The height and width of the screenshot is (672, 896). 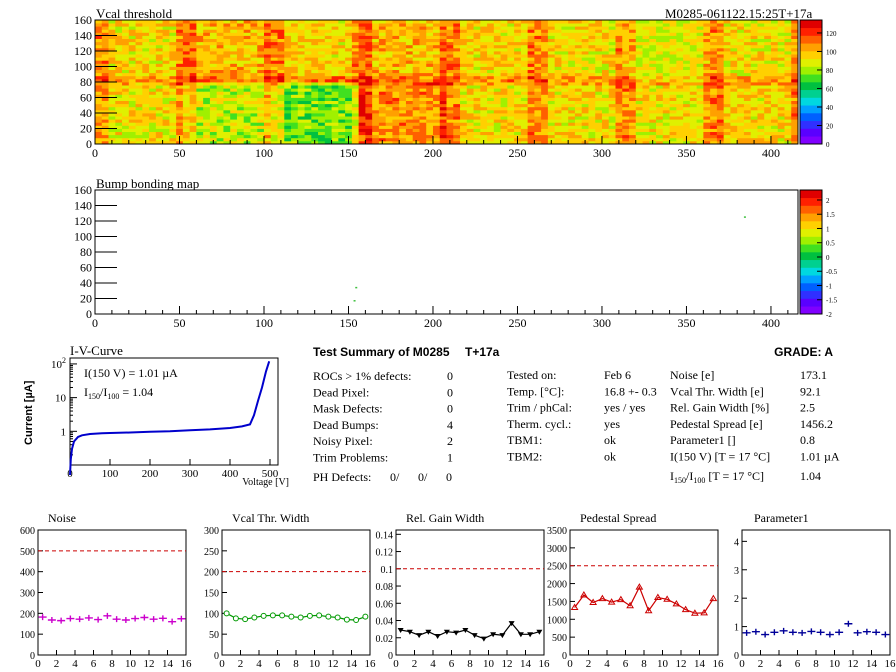 I want to click on data-point, so click(x=746, y=632).